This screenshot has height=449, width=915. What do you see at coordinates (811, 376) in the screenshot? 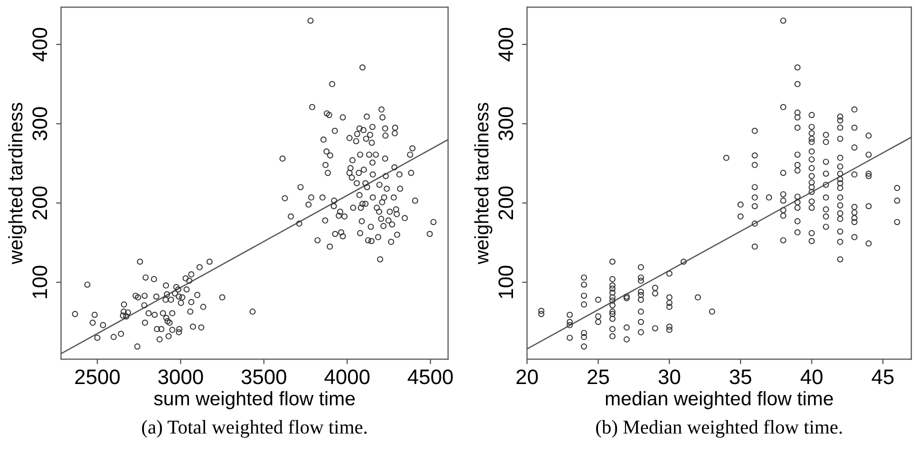
I see `x-tick-label: 40` at bounding box center [811, 376].